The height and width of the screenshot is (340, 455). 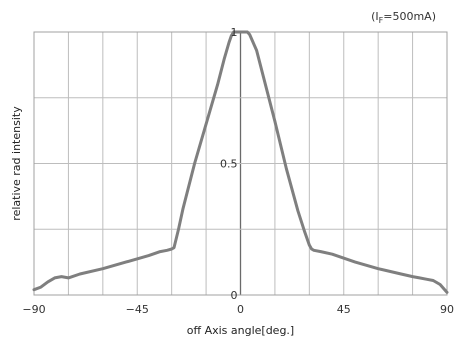 I want to click on x-tick-label: 90, so click(x=447, y=309).